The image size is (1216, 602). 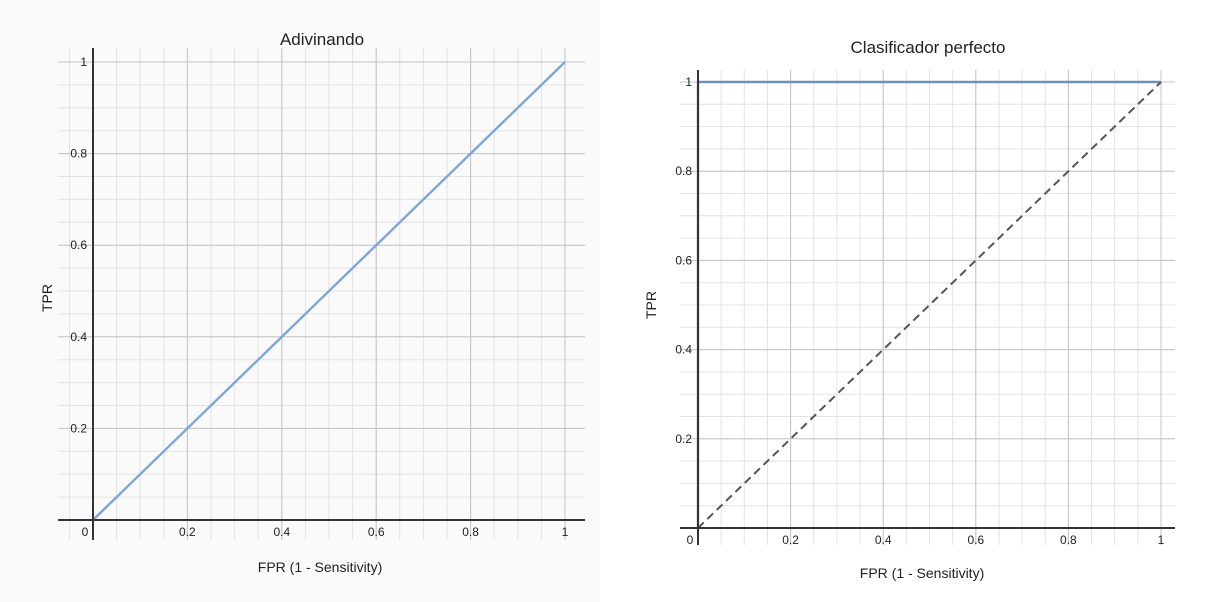 I want to click on chart-title: Adivinando, so click(x=322, y=39).